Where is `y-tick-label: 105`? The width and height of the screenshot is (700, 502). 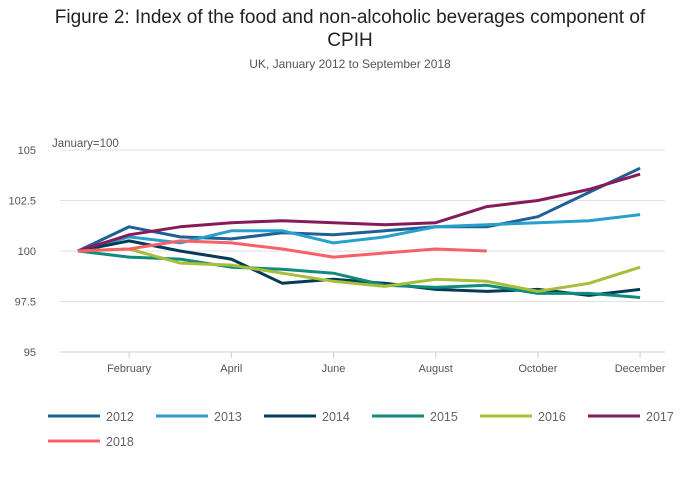
y-tick-label: 105 is located at coordinates (27, 151).